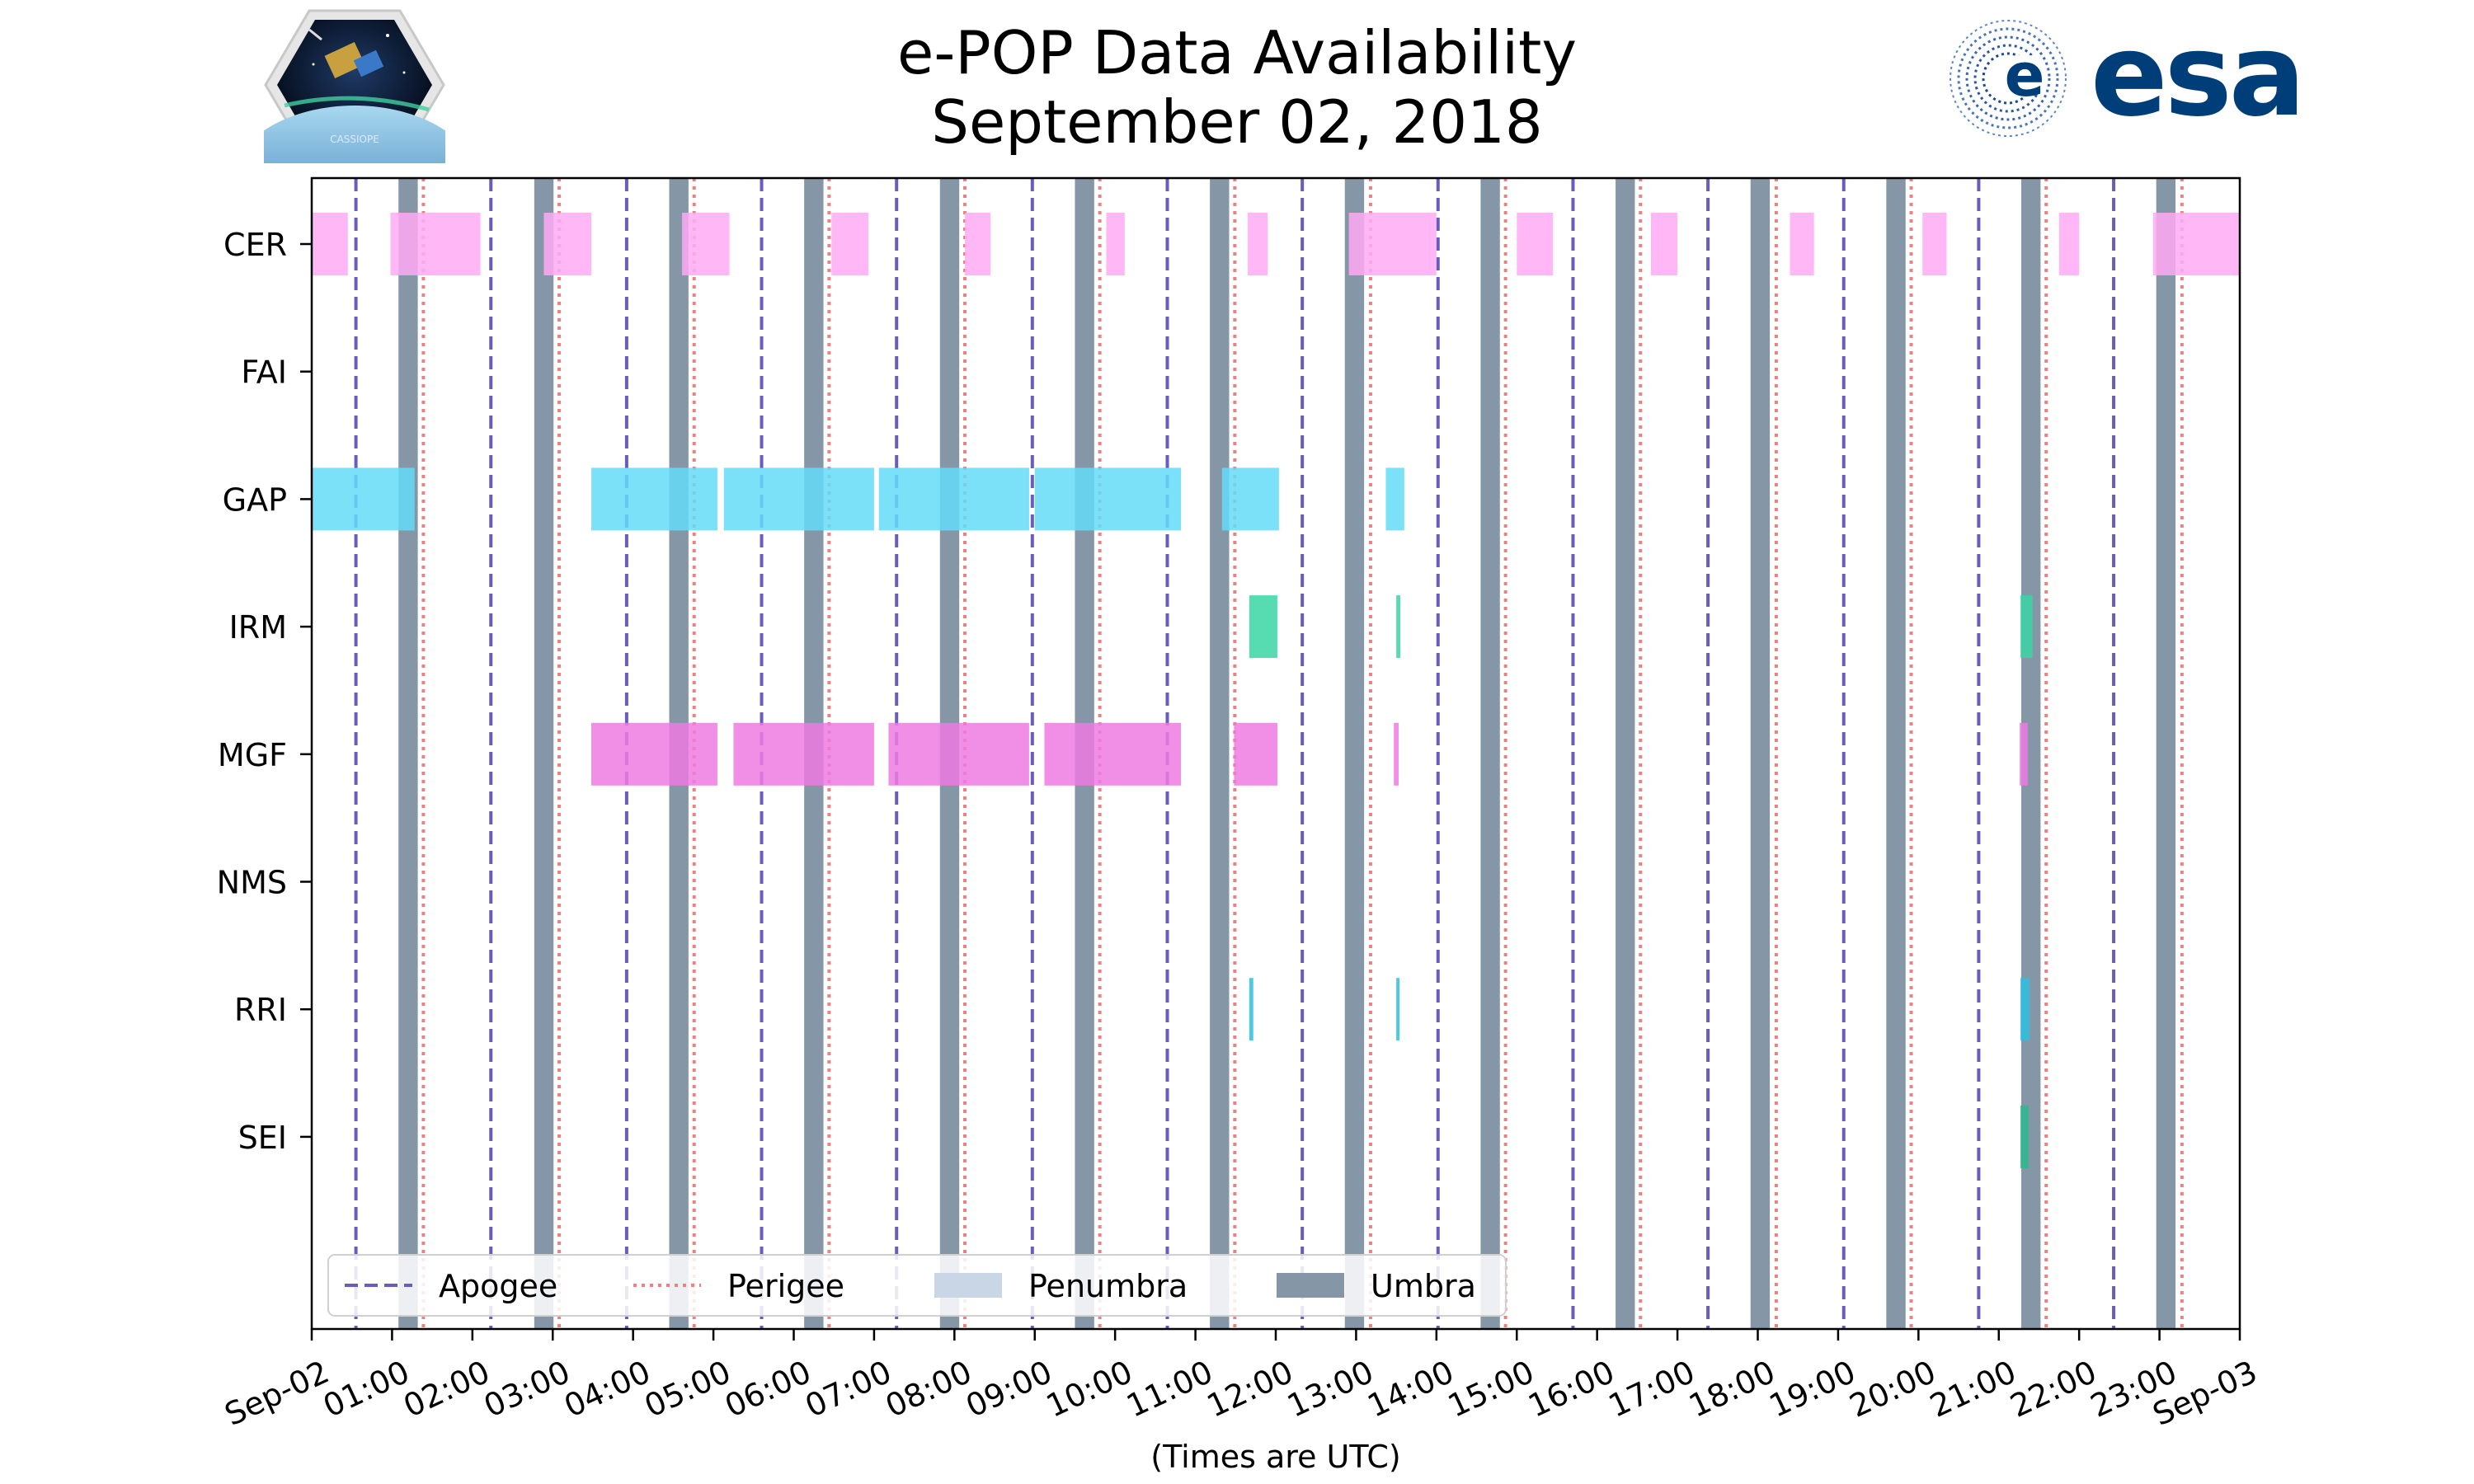 The image size is (2474, 1484). Describe the element at coordinates (1237, 52) in the screenshot. I see `chart-title-line1: e-POP Data Availability` at that location.